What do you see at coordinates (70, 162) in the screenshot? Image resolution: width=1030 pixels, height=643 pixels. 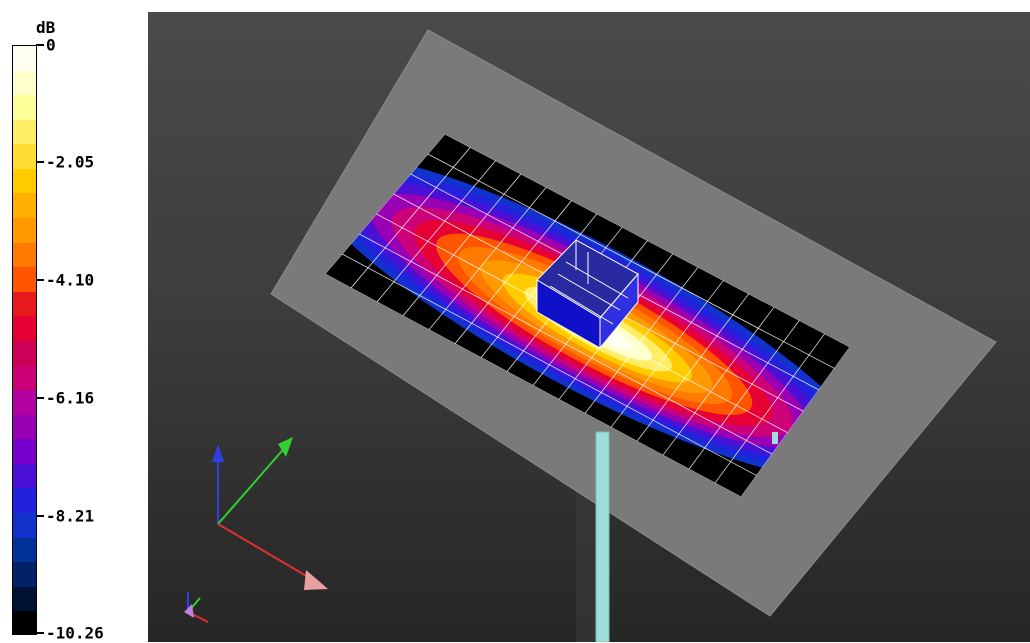 I see `colorbar-tick-label: -2.05` at bounding box center [70, 162].